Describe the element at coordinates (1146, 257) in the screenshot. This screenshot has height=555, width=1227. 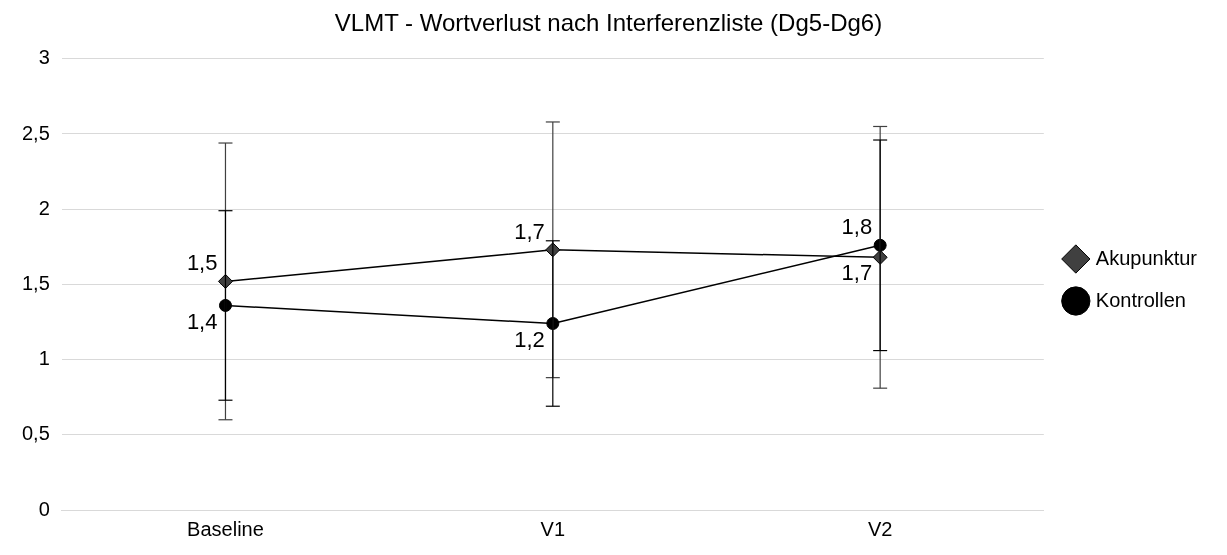
I see `legend-label: Akupunktur` at that location.